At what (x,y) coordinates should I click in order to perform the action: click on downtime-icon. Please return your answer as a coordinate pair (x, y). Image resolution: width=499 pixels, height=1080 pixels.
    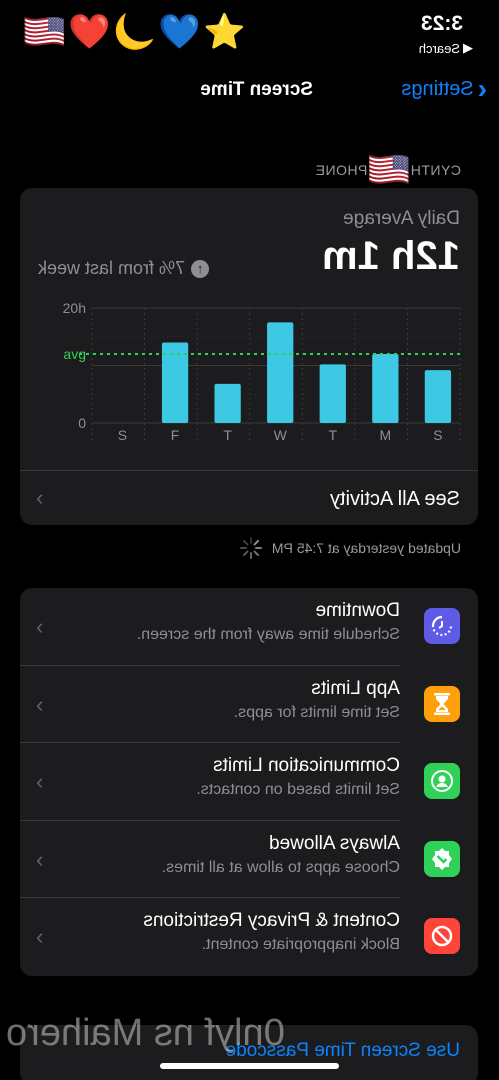
    Looking at the image, I should click on (442, 626).